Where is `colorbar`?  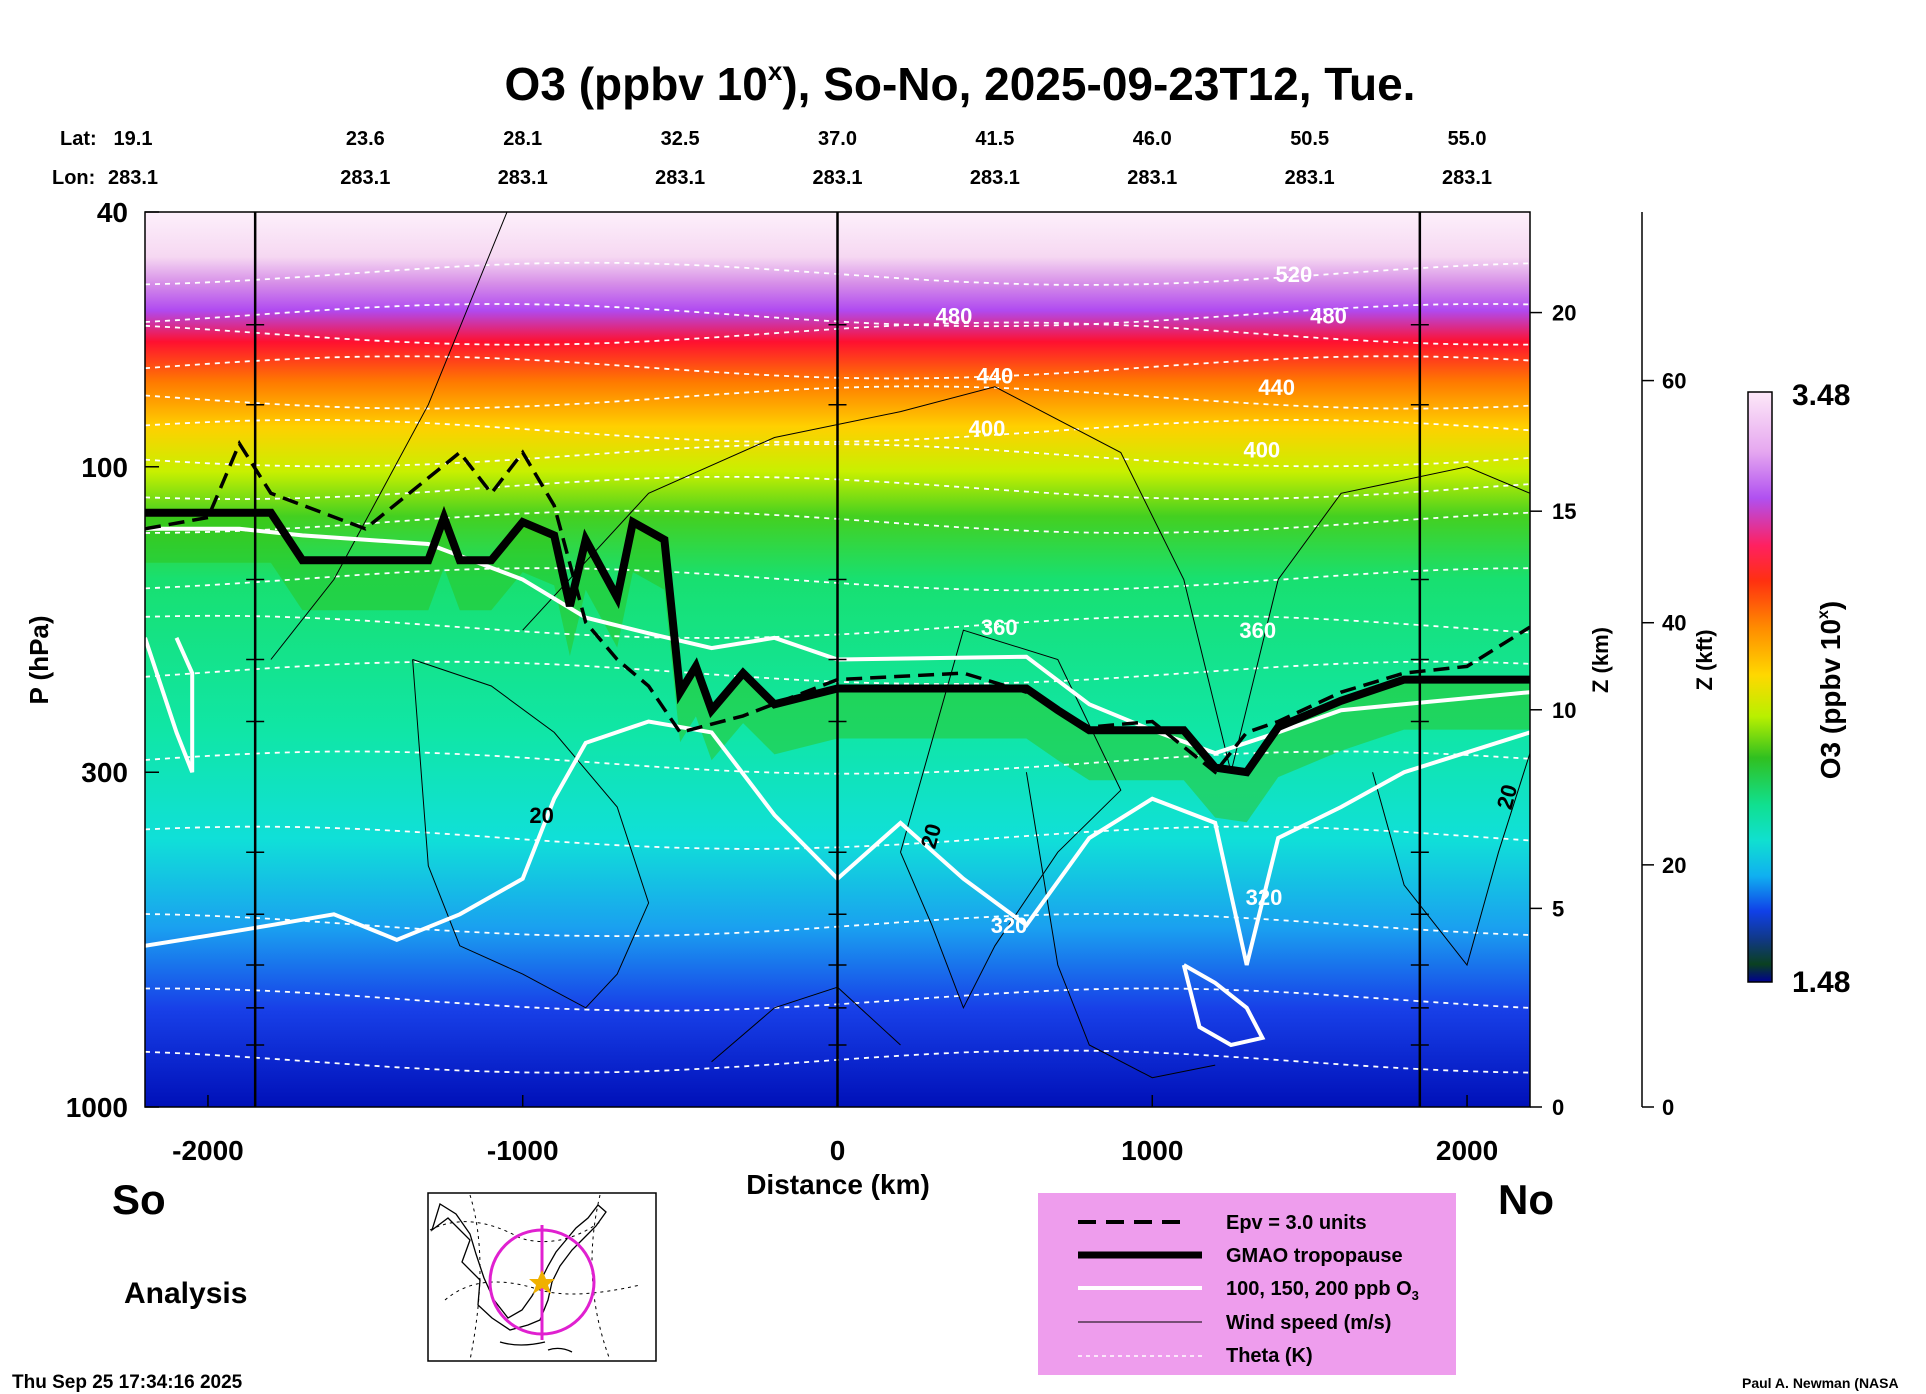
colorbar is located at coordinates (1760, 687).